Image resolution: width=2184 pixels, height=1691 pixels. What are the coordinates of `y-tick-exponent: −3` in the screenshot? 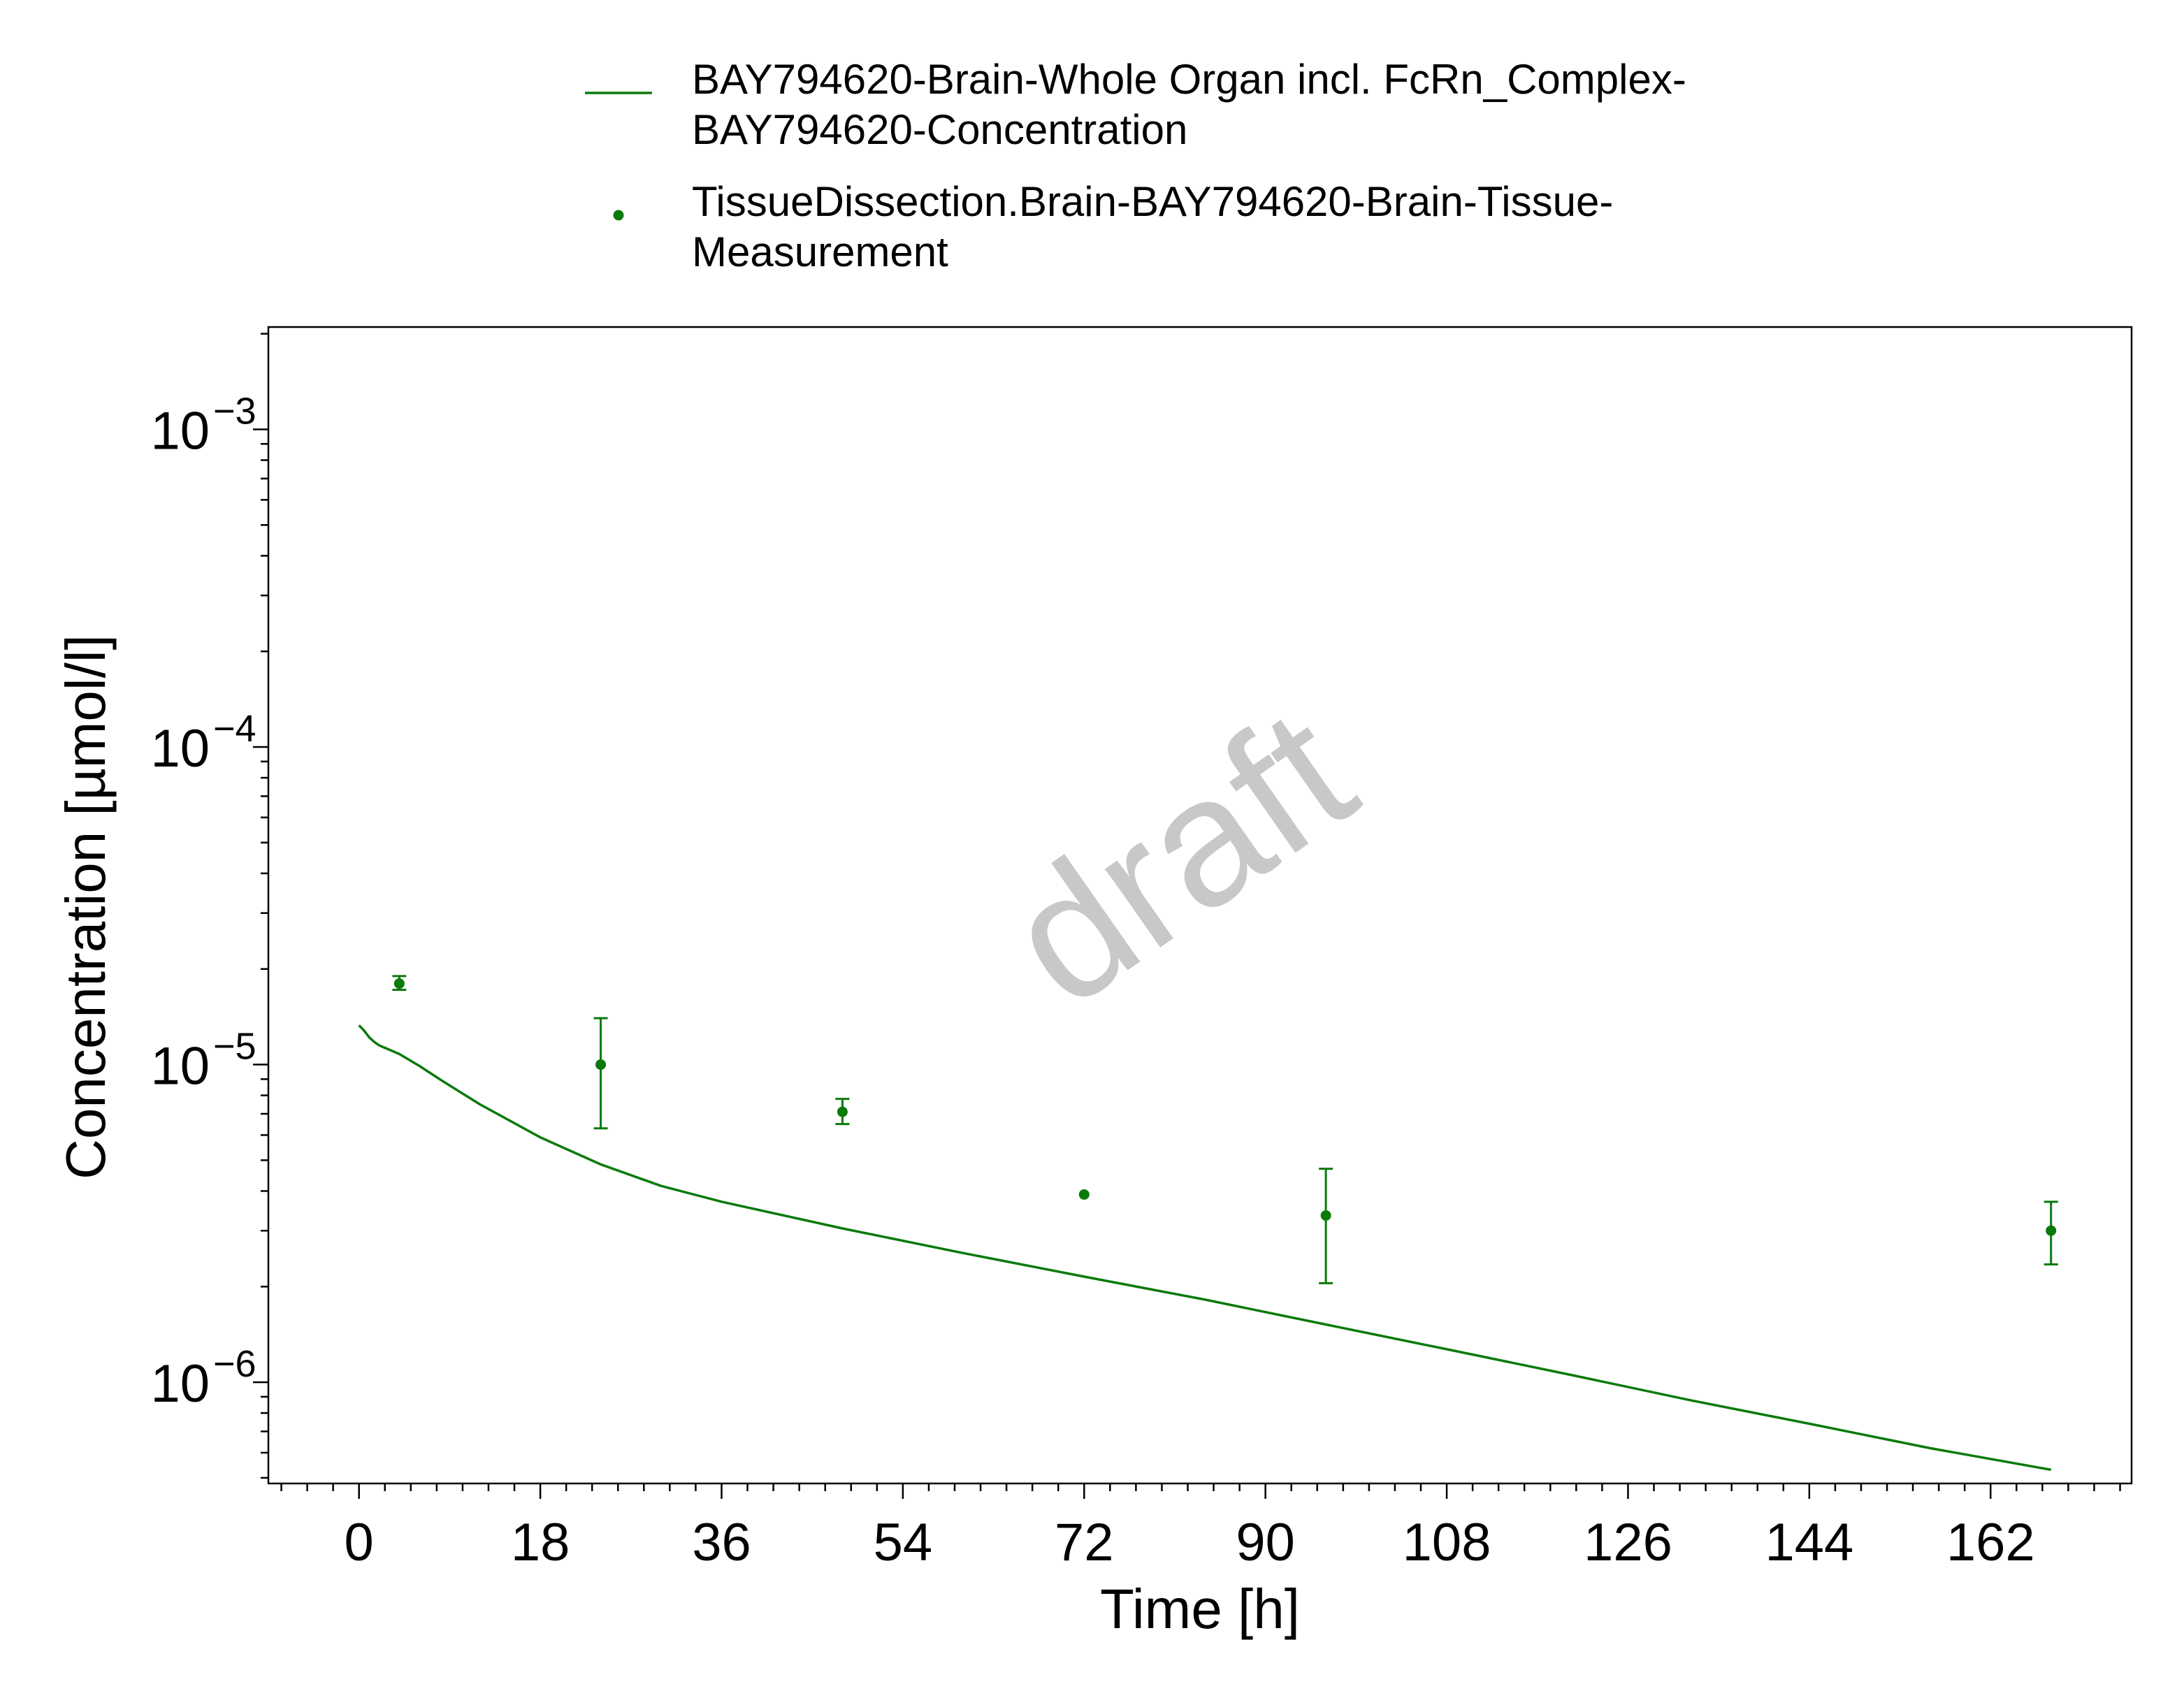 It's located at (234, 411).